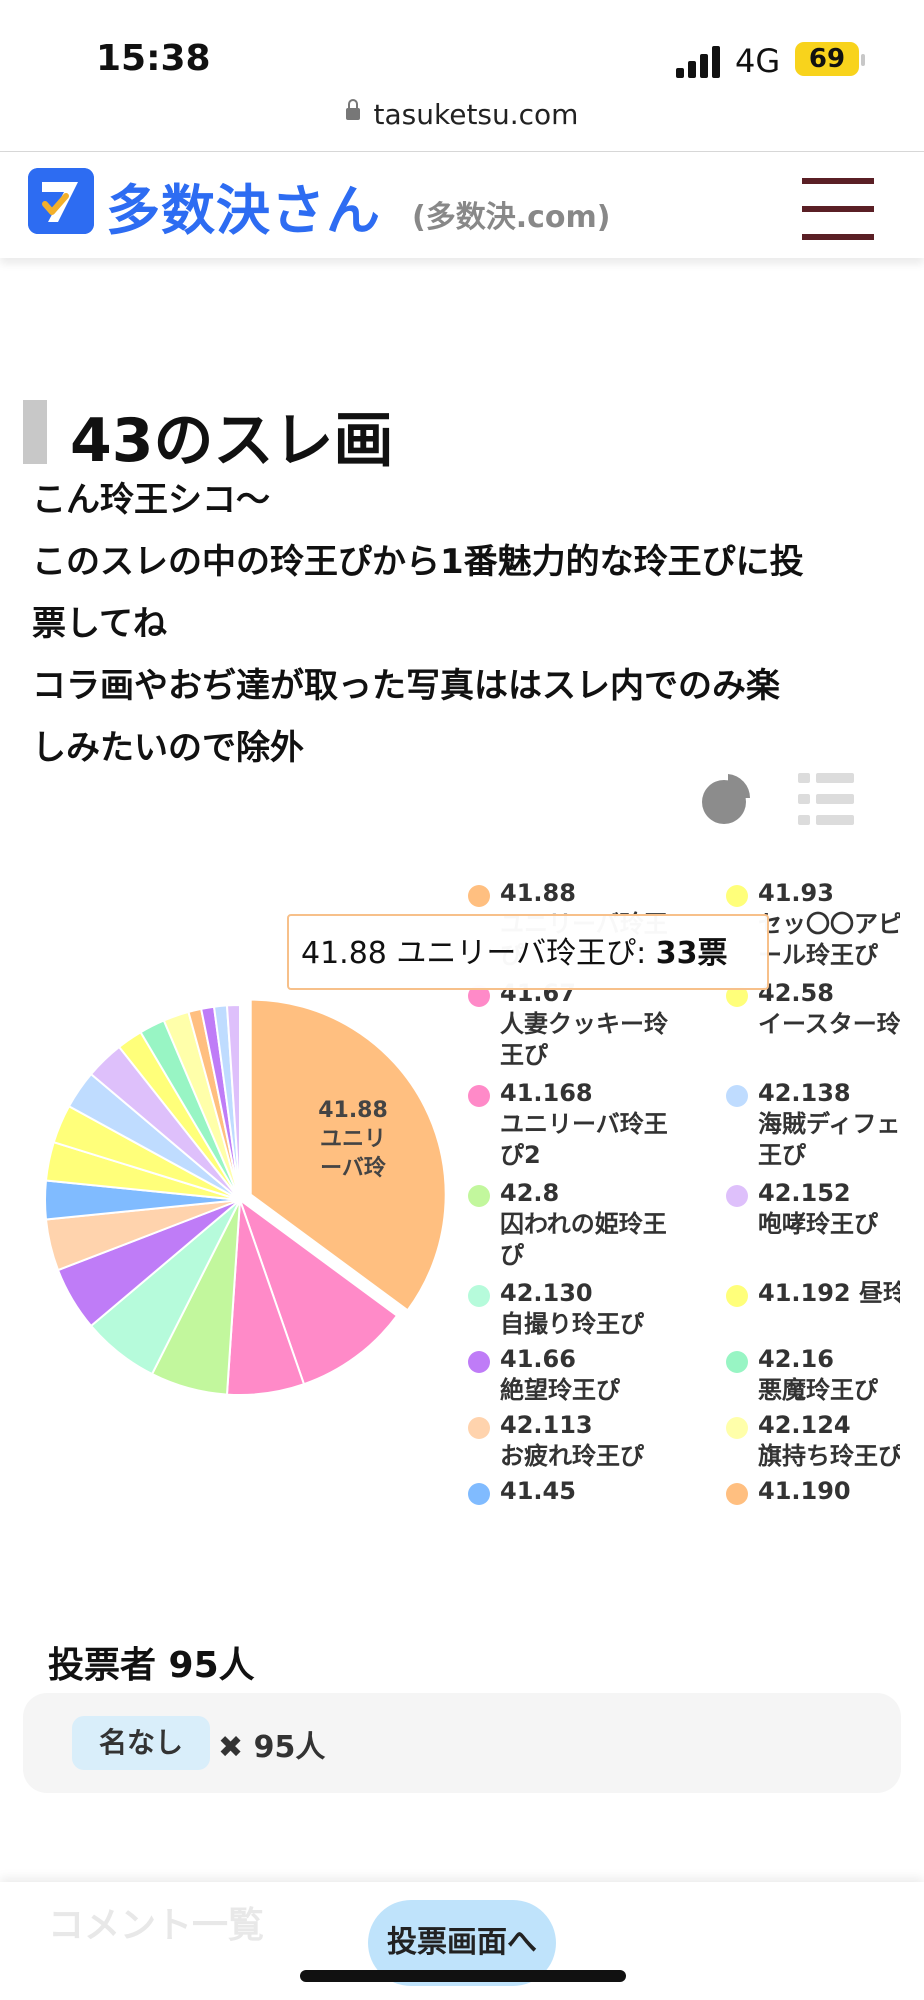  Describe the element at coordinates (463, 1976) in the screenshot. I see `home-indicator` at that location.